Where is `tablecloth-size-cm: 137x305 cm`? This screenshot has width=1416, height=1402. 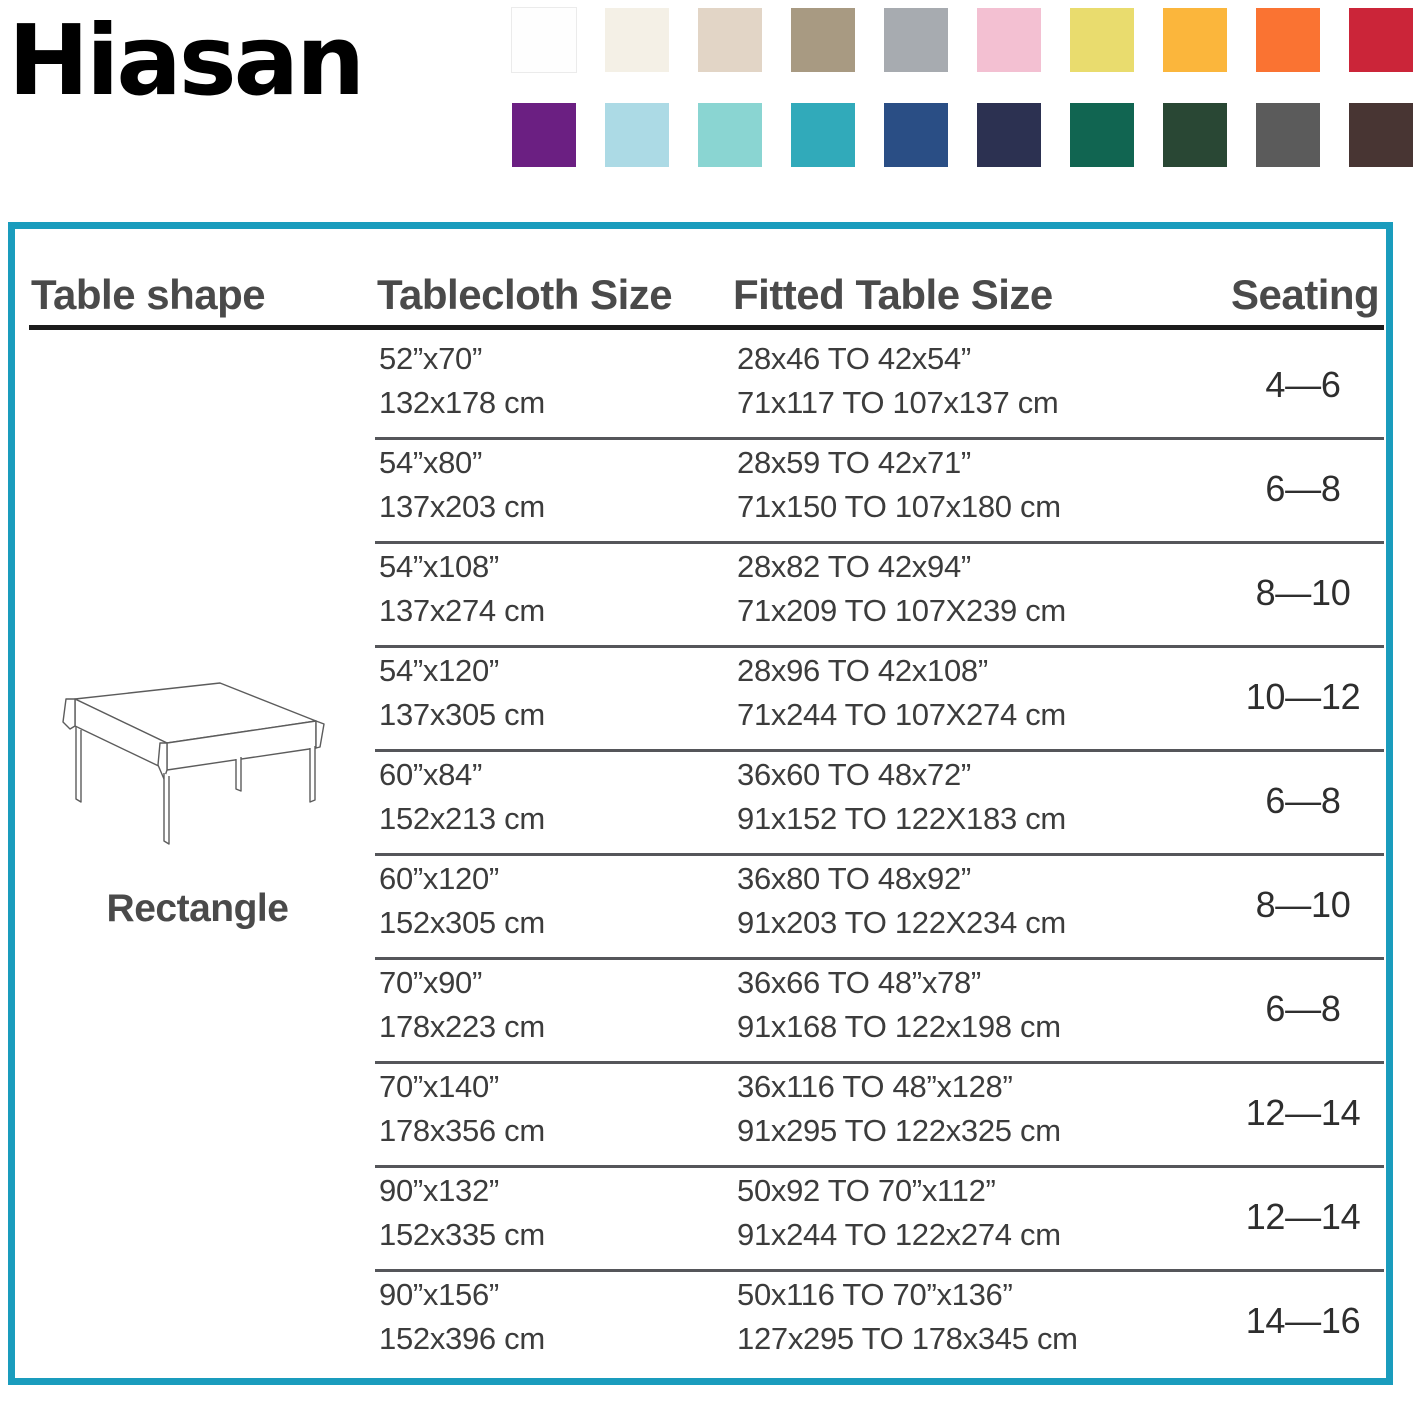
tablecloth-size-cm: 137x305 cm is located at coordinates (462, 714).